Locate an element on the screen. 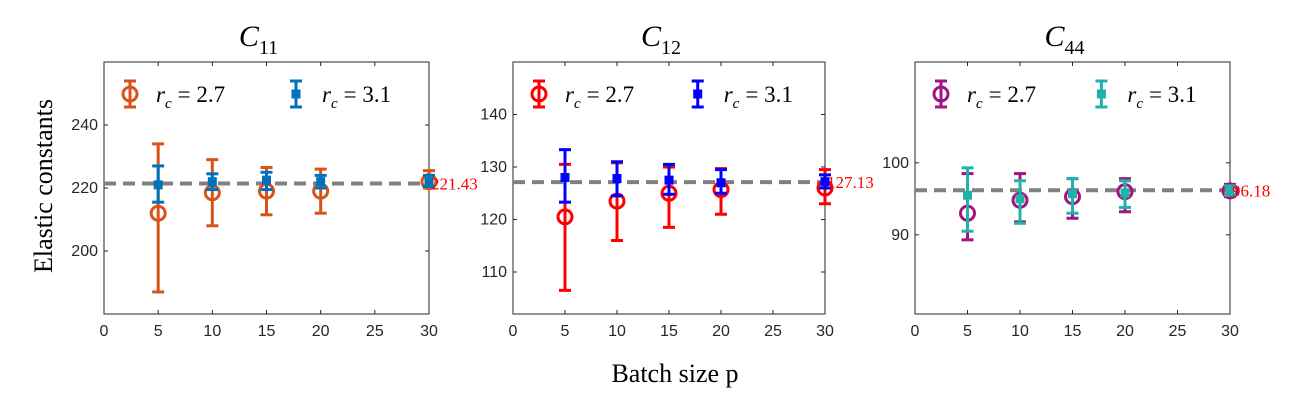  panel-1-s1-errorbar is located at coordinates (212, 193).